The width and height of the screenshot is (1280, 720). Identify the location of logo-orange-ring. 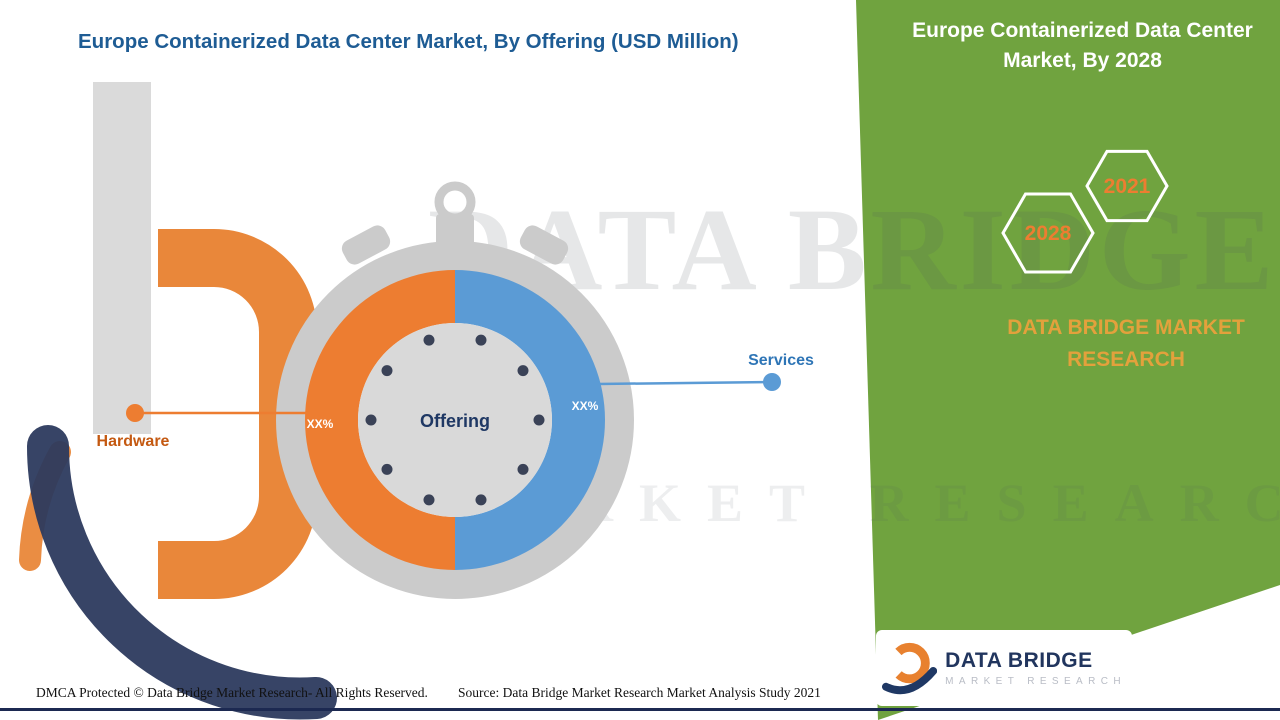
(909, 663).